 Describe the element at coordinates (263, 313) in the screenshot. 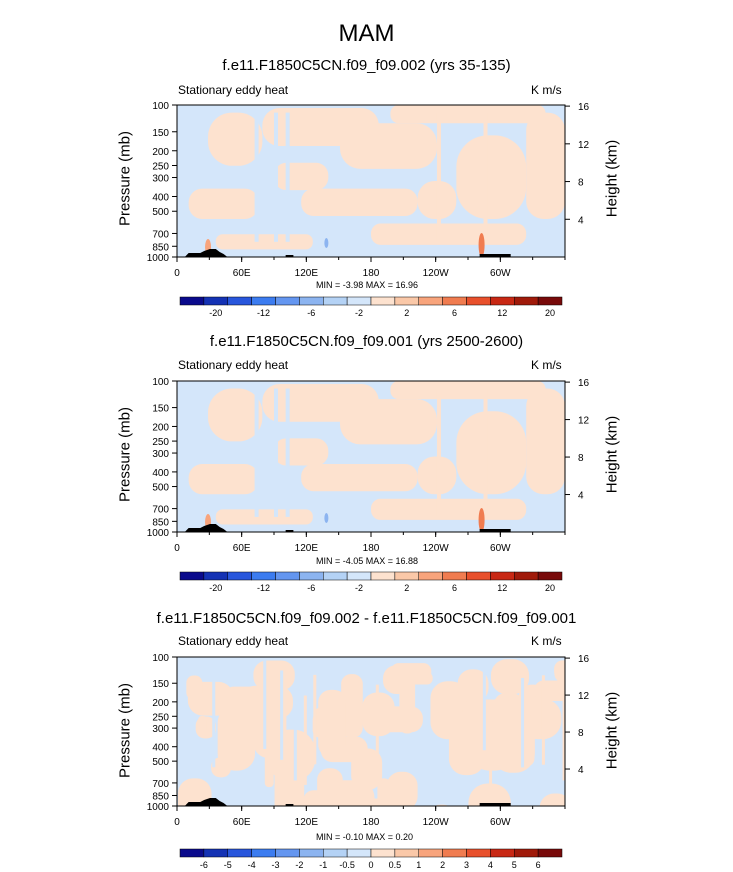

I see `colorbar-label: -12` at that location.